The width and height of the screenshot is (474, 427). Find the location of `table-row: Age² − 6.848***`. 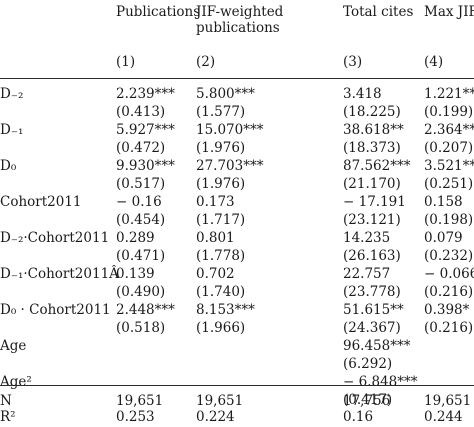

table-row: Age² − 6.848*** is located at coordinates (237, 382).